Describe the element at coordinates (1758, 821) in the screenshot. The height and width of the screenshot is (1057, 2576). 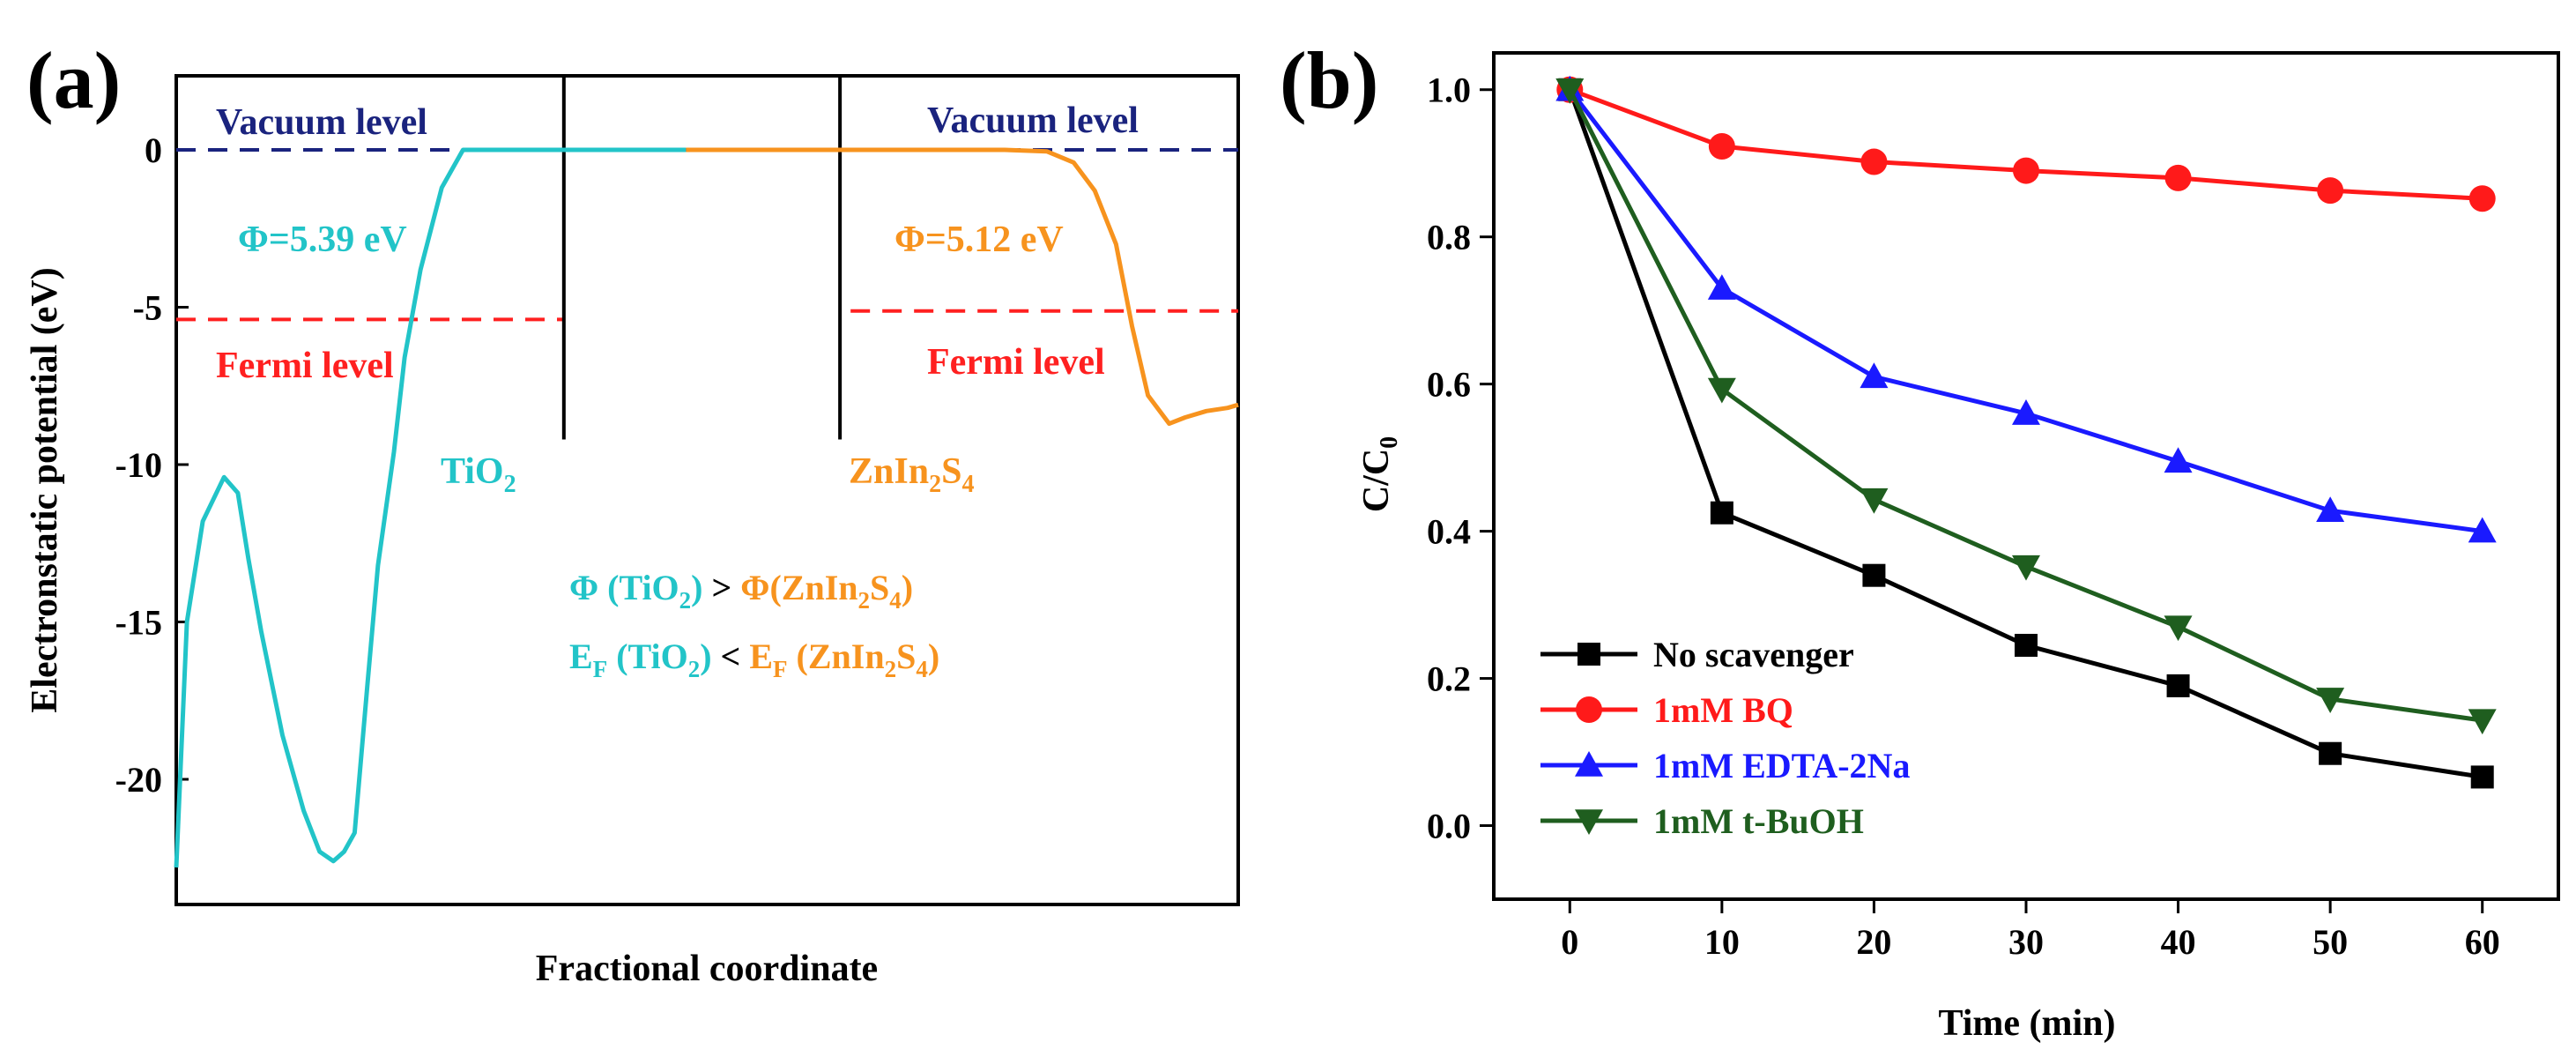
I see `legend-label-1mm-t-buoh: 1mM t-BuOH` at that location.